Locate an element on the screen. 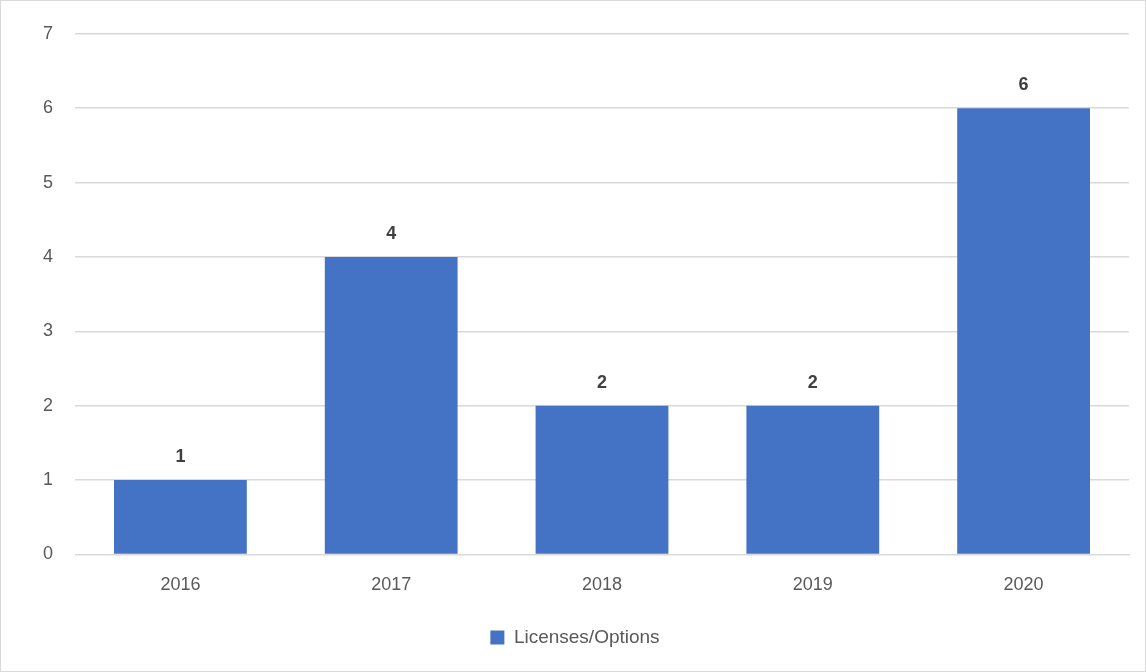 Image resolution: width=1146 pixels, height=672 pixels. x-tick-label: 2016 is located at coordinates (180, 584).